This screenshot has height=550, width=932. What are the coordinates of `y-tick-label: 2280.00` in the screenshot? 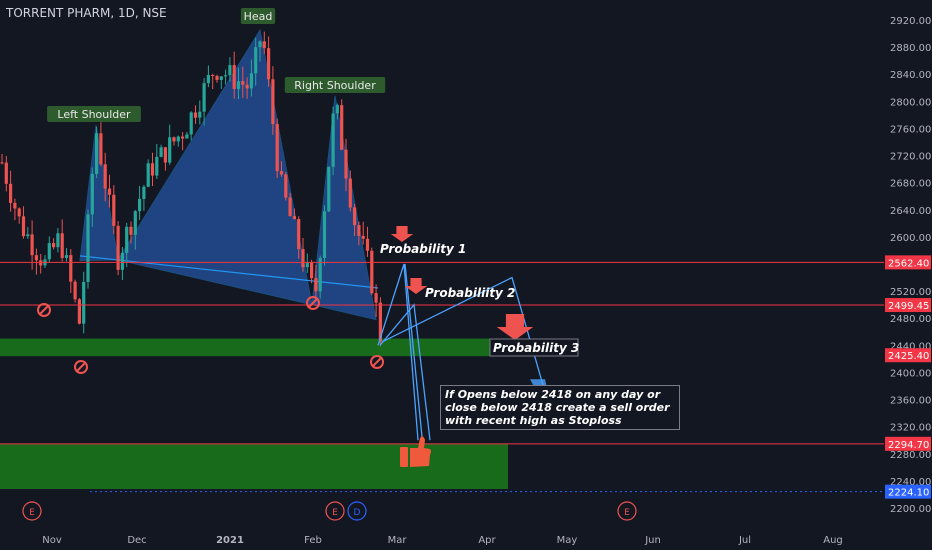 It's located at (910, 455).